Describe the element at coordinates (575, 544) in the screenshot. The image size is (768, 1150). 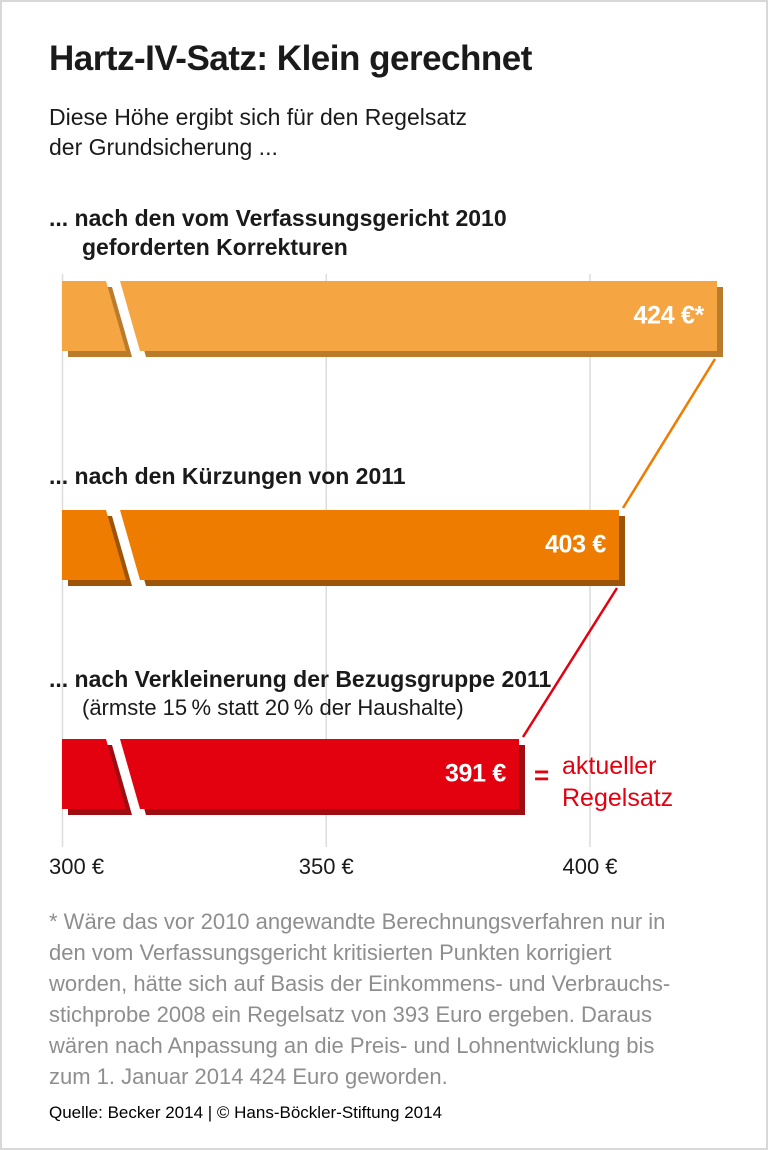
I see `bar-value-label: 403 €` at that location.